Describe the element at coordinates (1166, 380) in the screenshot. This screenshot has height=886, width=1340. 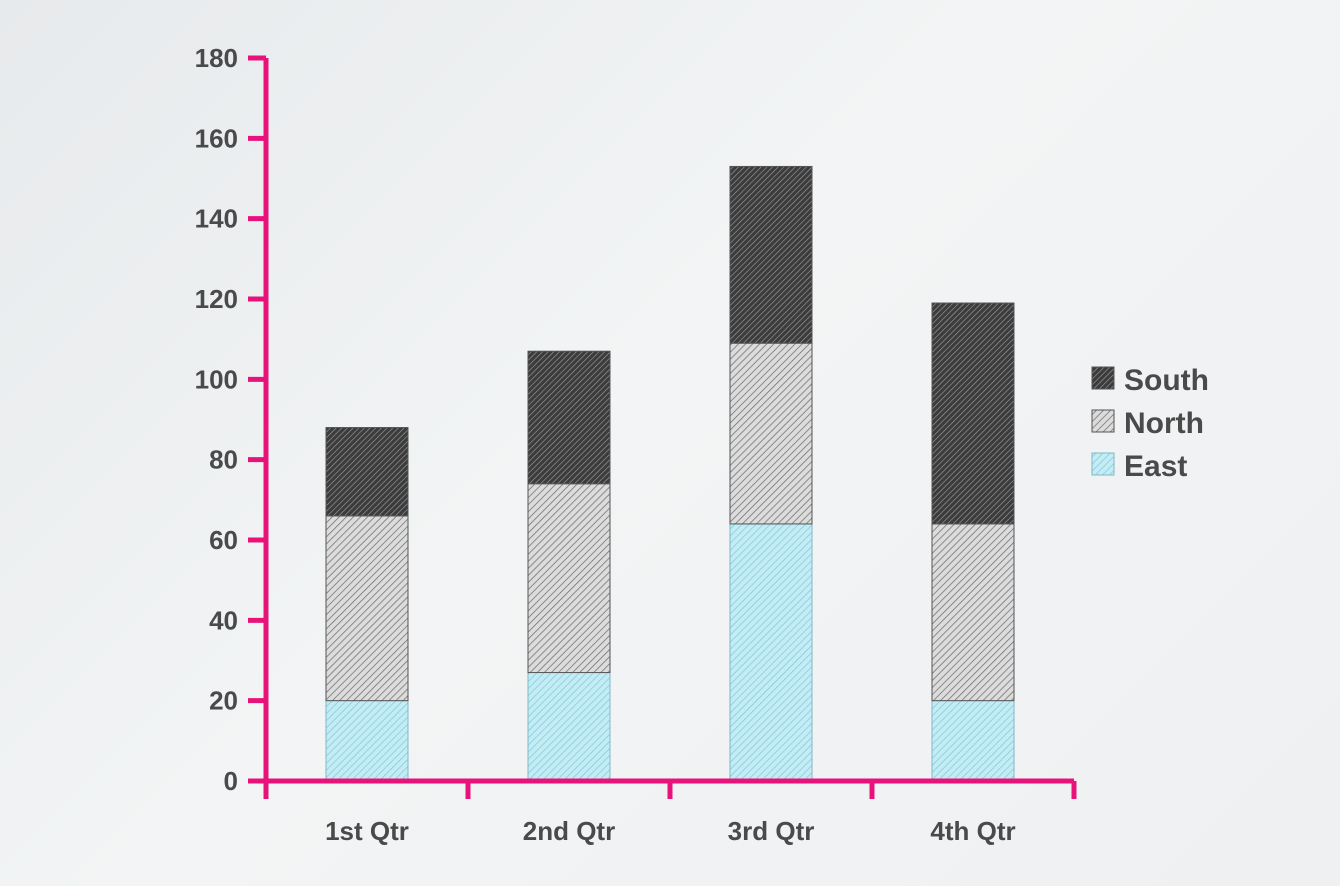
I see `legend-label-south: South` at that location.